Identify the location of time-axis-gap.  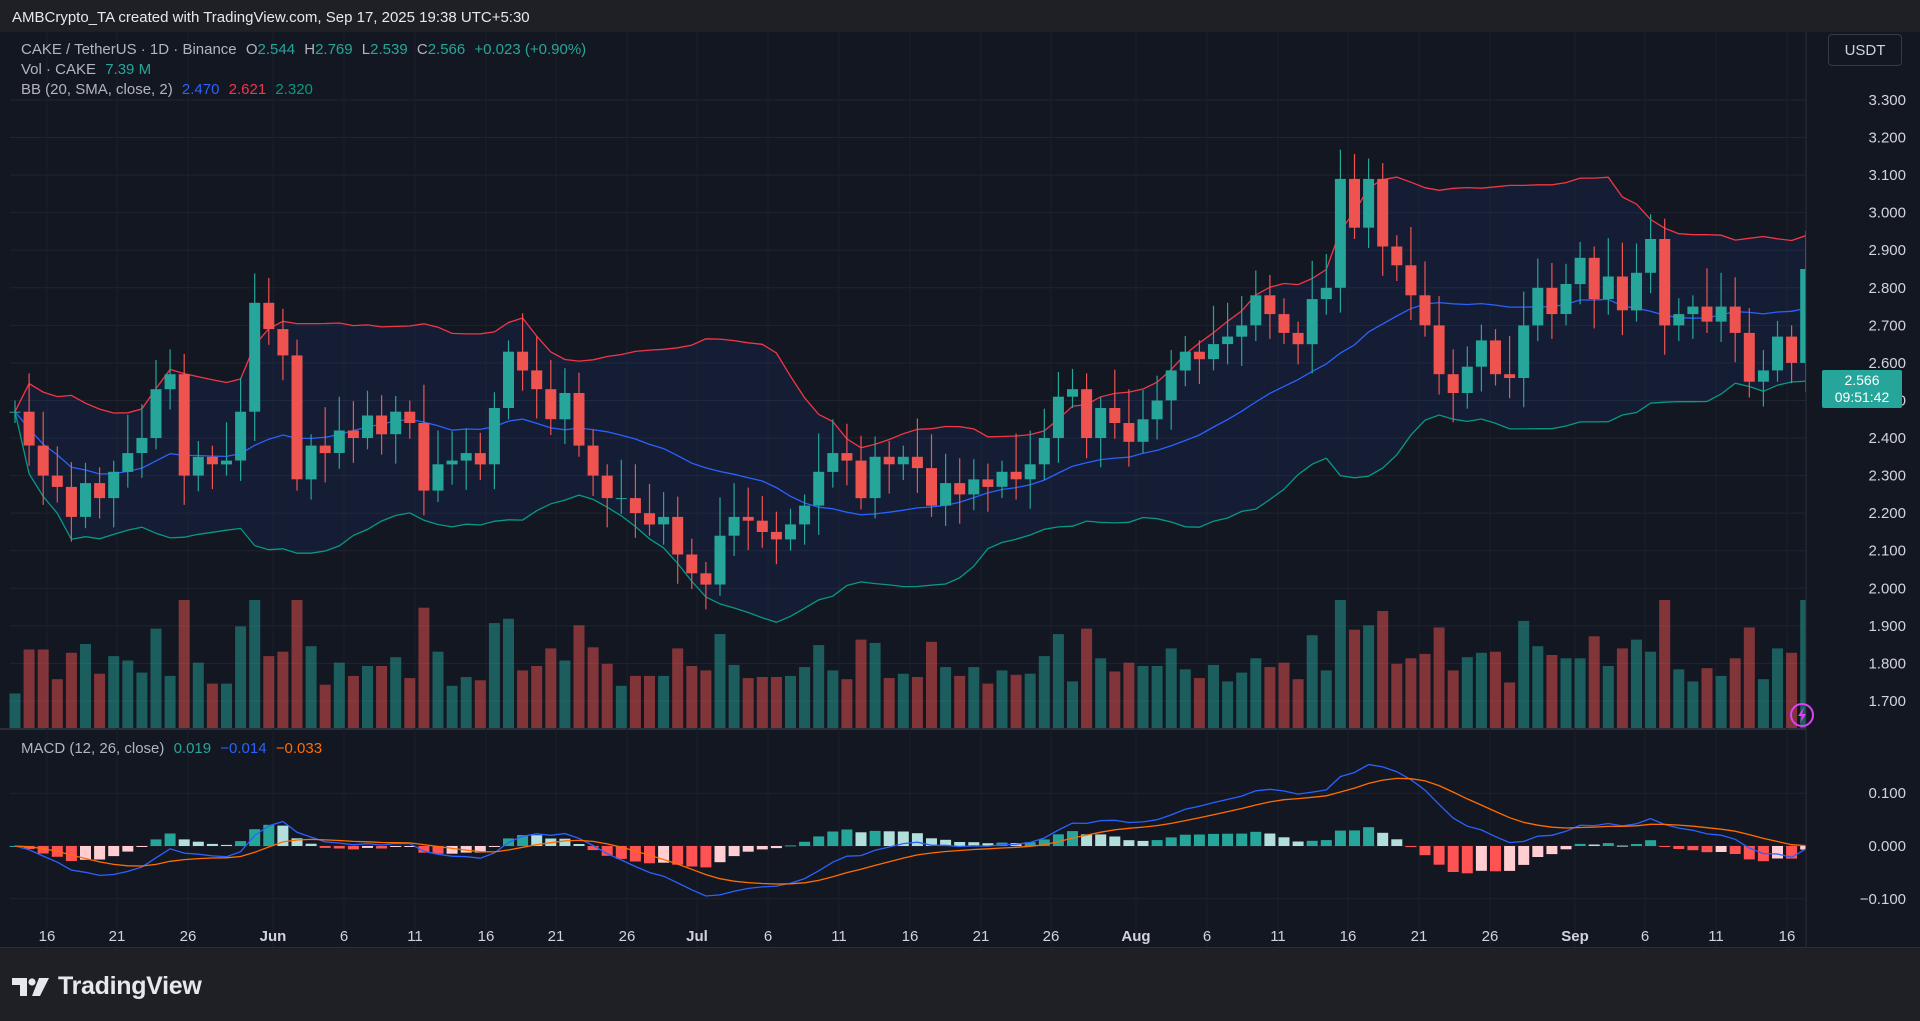
(960, 949).